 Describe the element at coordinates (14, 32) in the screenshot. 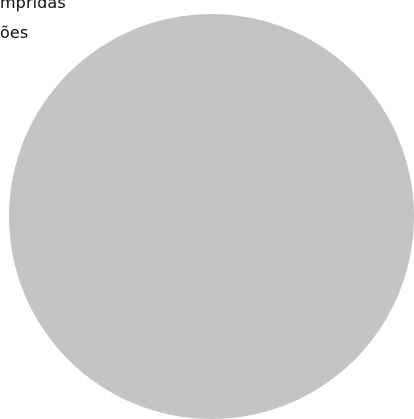

I see `text-line-2: ões` at that location.